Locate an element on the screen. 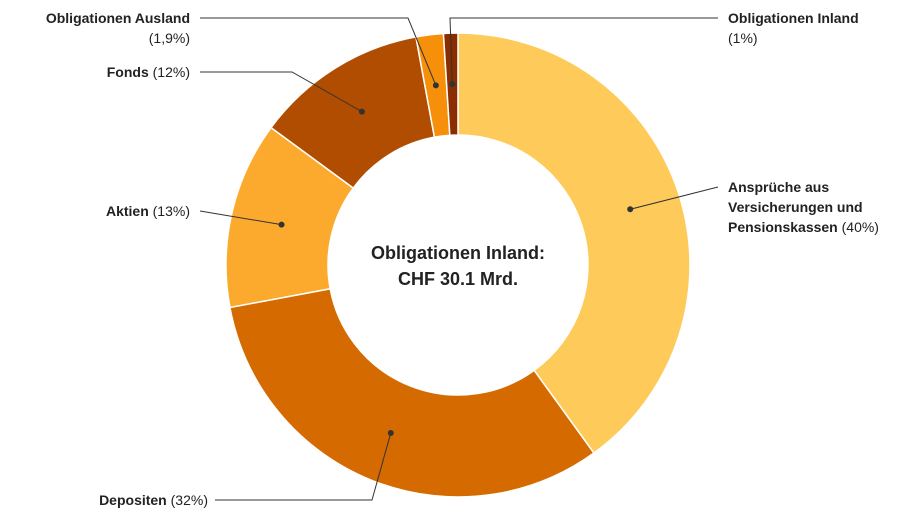  segment-name: Obligationen Ausland is located at coordinates (117, 18).